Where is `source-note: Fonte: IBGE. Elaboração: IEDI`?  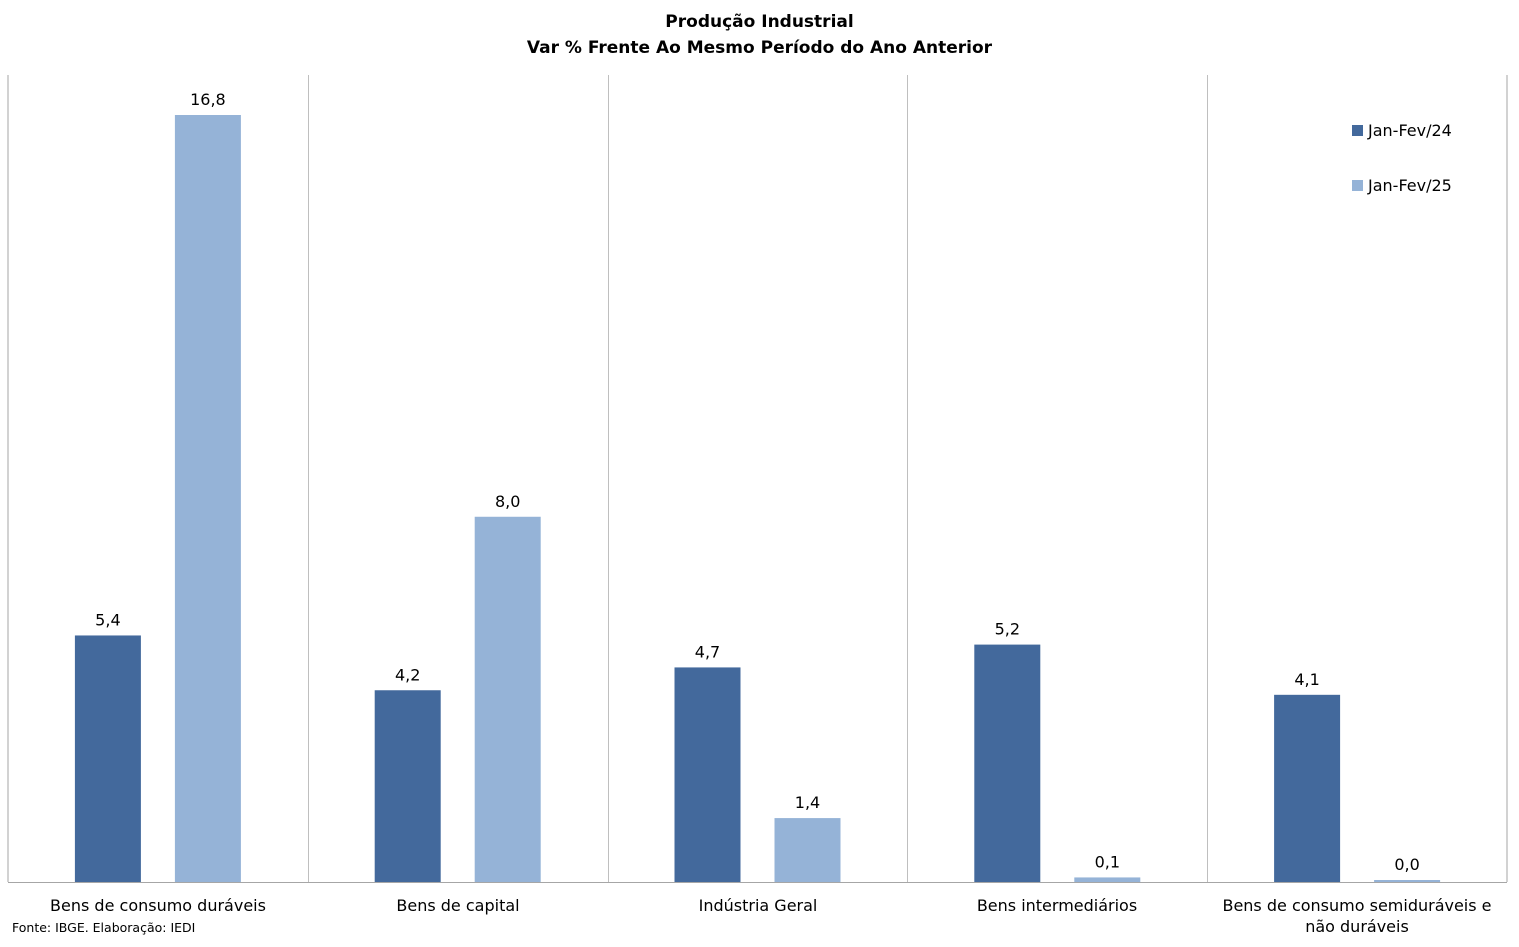
source-note: Fonte: IBGE. Elaboração: IEDI is located at coordinates (104, 927).